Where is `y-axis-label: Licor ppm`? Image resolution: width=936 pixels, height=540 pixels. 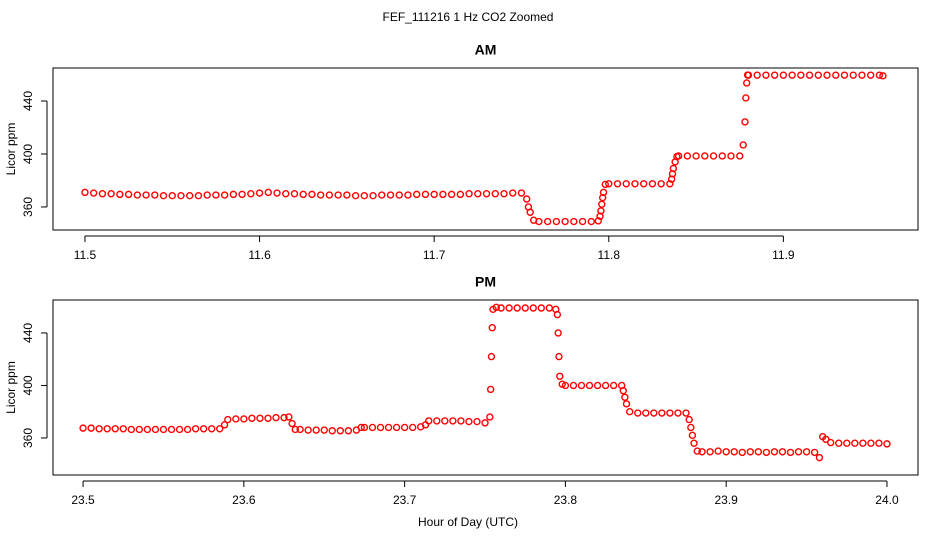
y-axis-label: Licor ppm is located at coordinates (11, 149).